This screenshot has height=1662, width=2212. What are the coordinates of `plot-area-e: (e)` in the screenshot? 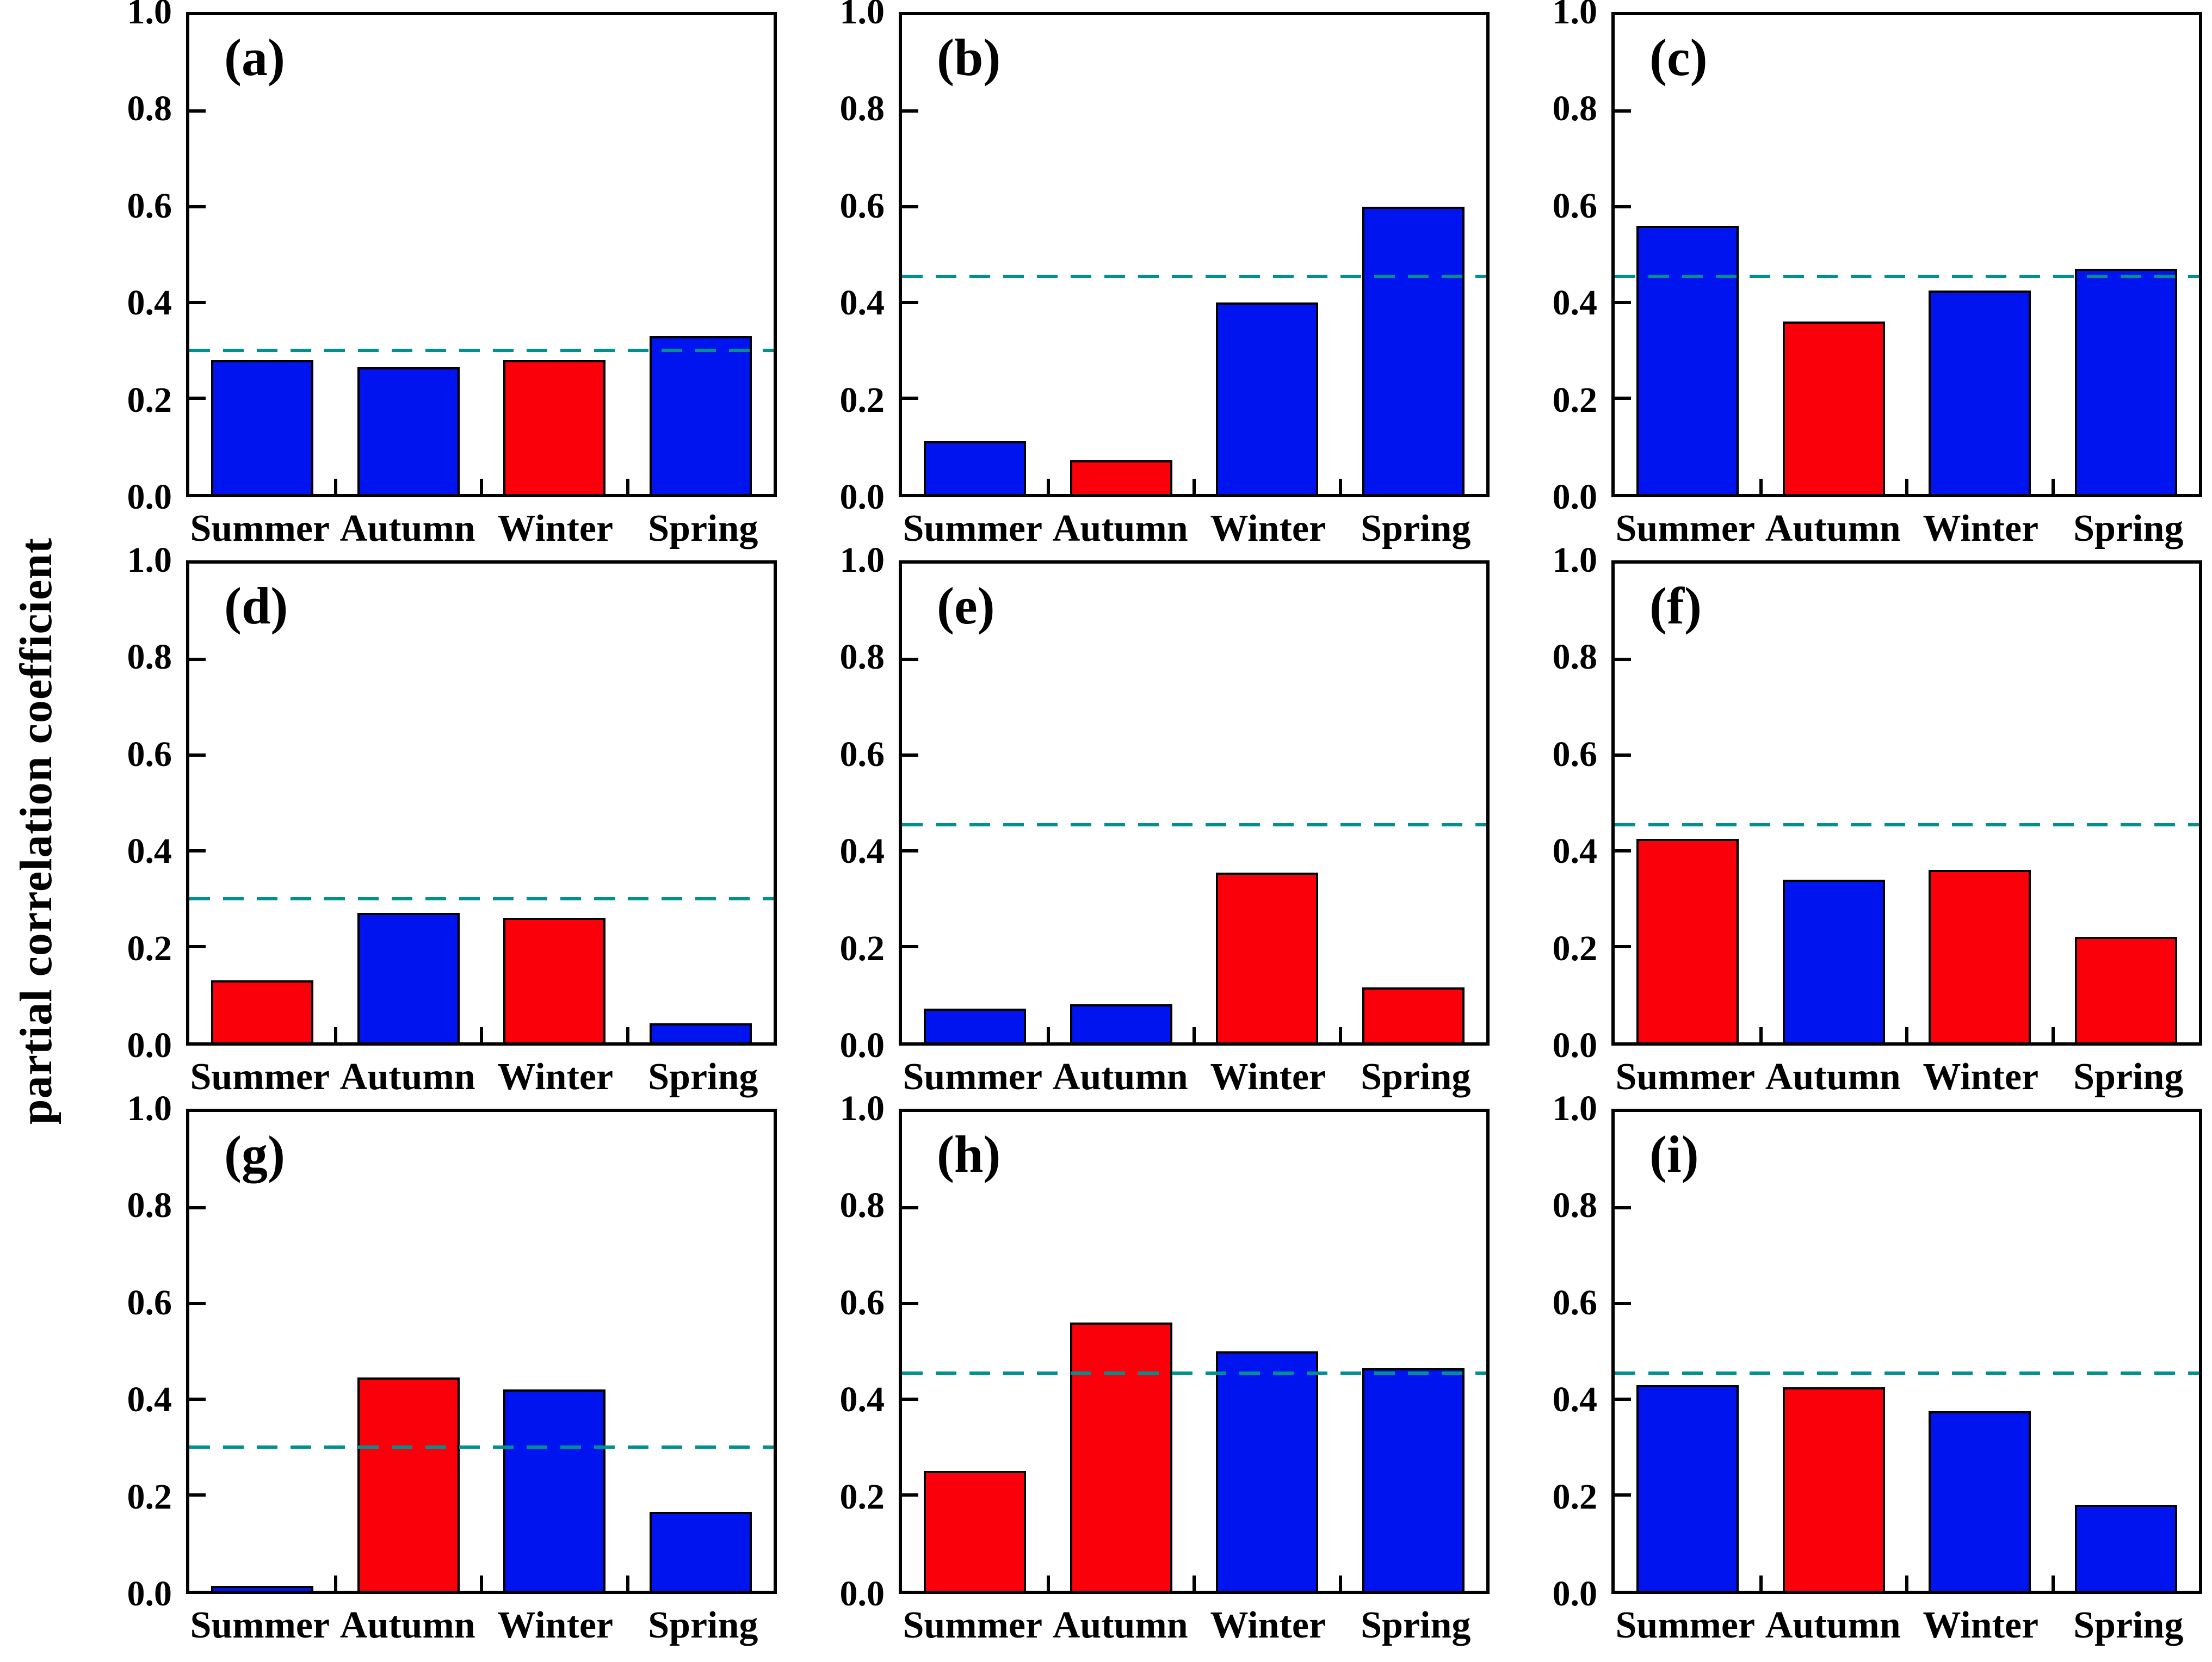 It's located at (1194, 803).